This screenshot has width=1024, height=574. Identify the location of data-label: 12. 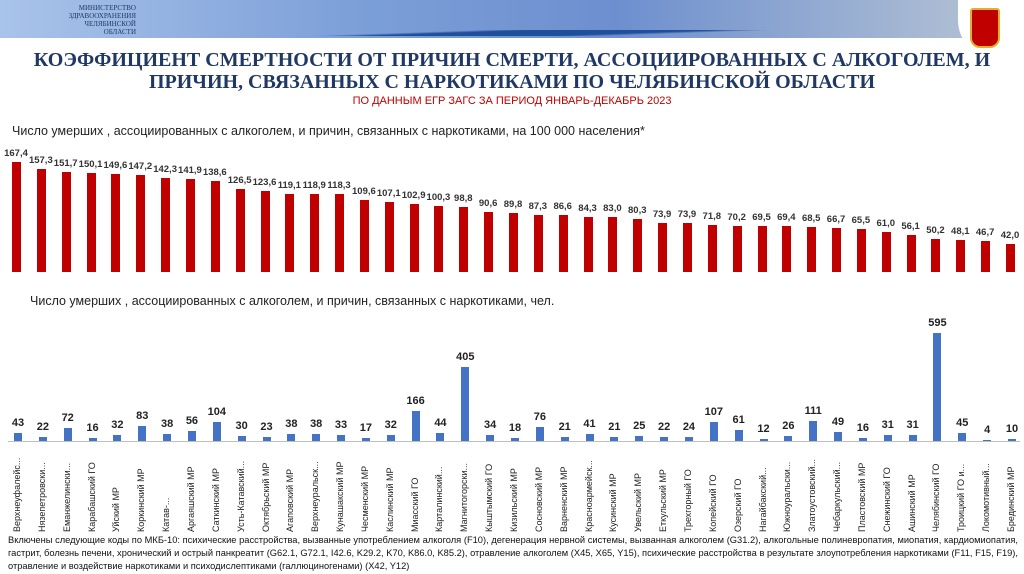
(763, 428).